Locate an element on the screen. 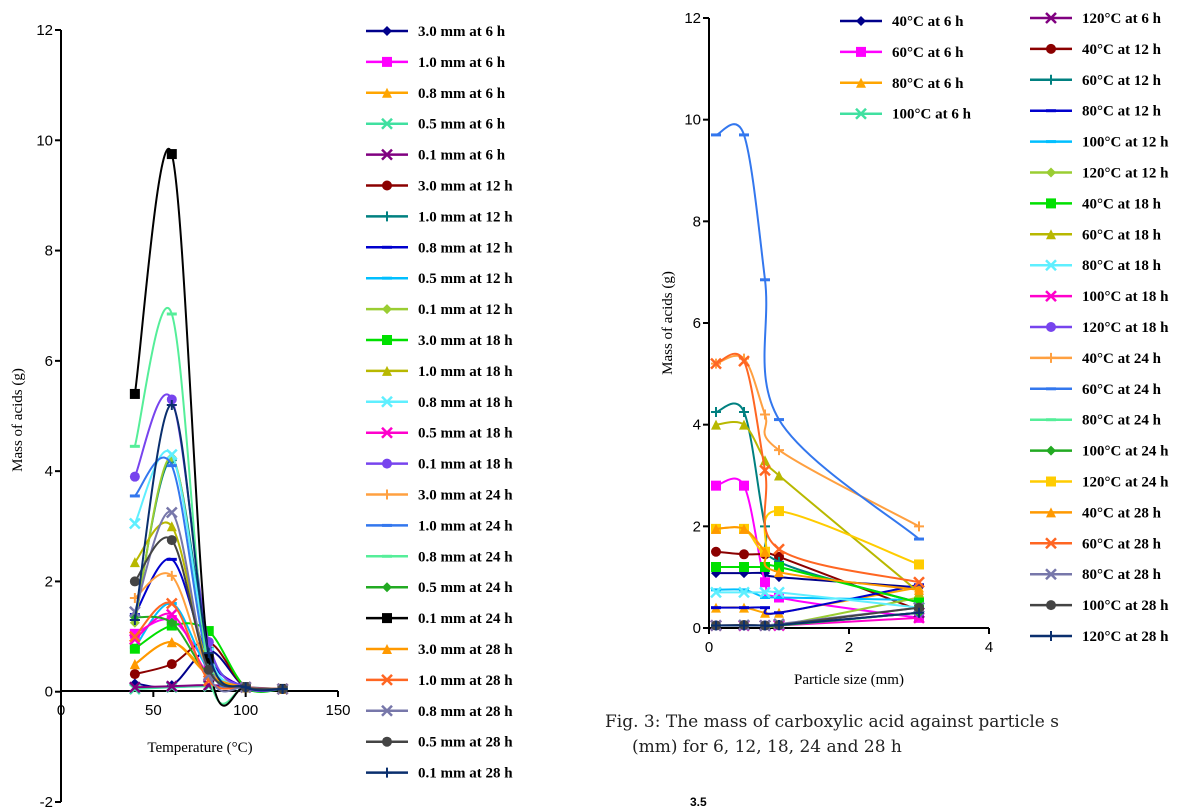  legend-item-0-8-mm-at-24-h: 0.8 mm at 24 h is located at coordinates (439, 557).